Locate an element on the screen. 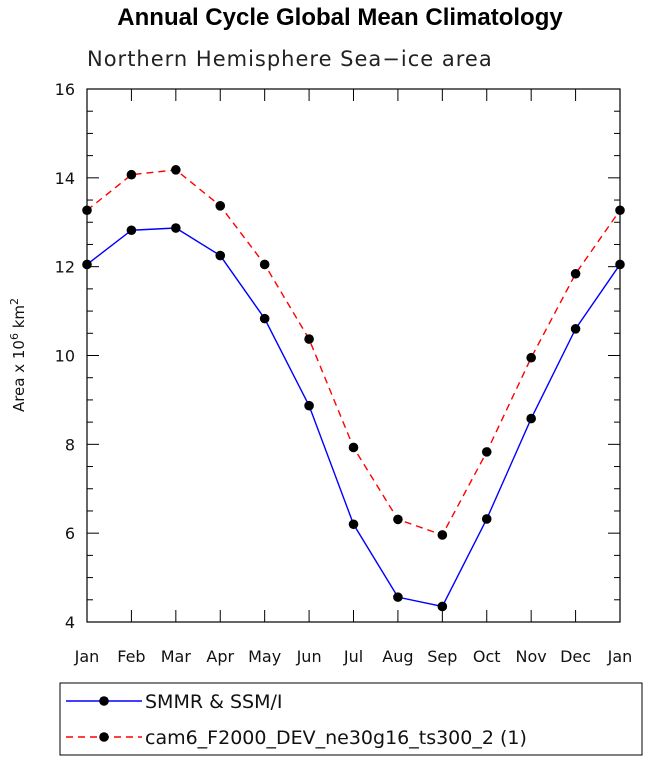 This screenshot has height=760, width=648. x-tick-label: Sep is located at coordinates (442, 656).